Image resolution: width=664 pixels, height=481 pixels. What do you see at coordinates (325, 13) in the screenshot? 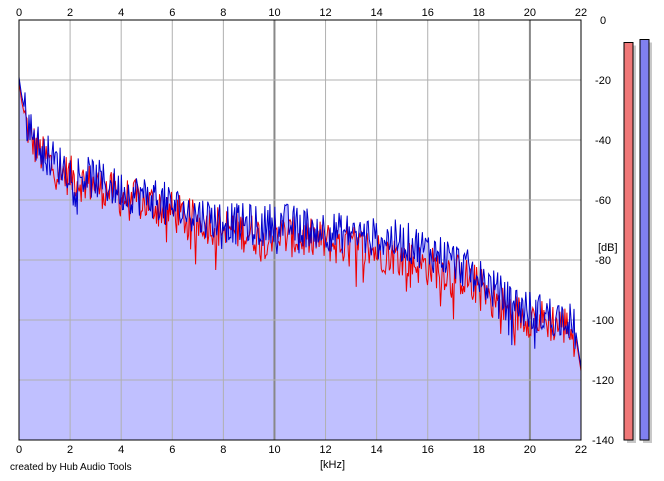
I see `x-tick-label-top: 12` at bounding box center [325, 13].